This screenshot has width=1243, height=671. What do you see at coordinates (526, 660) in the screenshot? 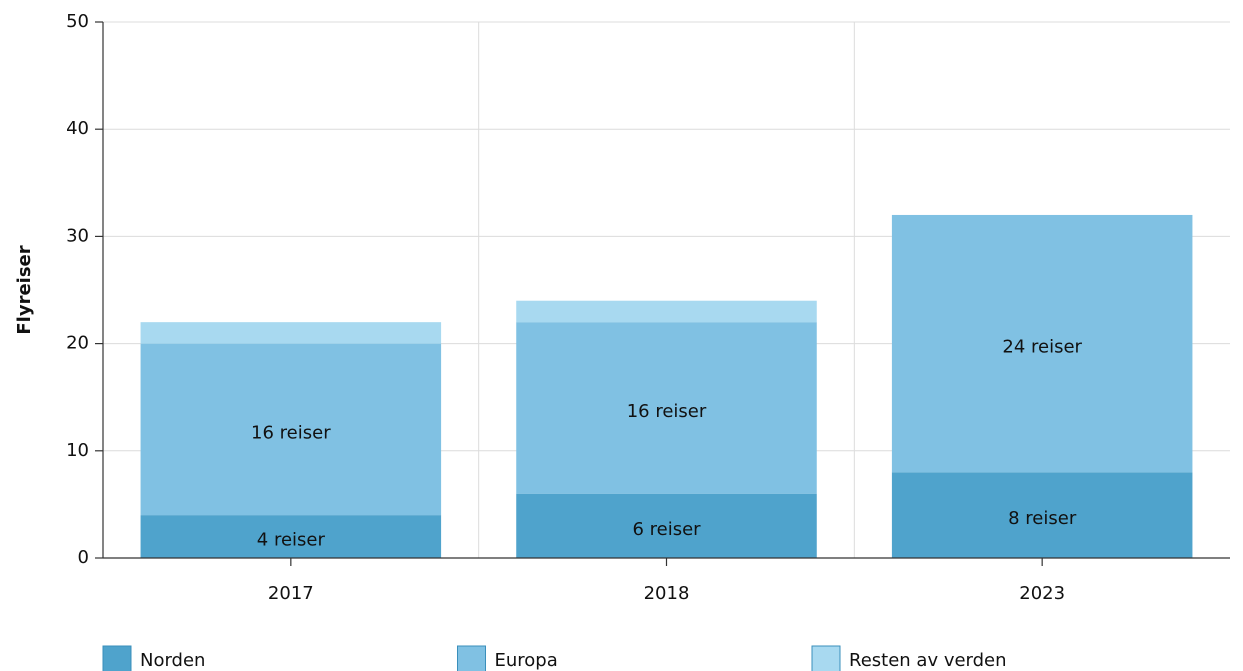
I see `legend-label: Europa` at bounding box center [526, 660].